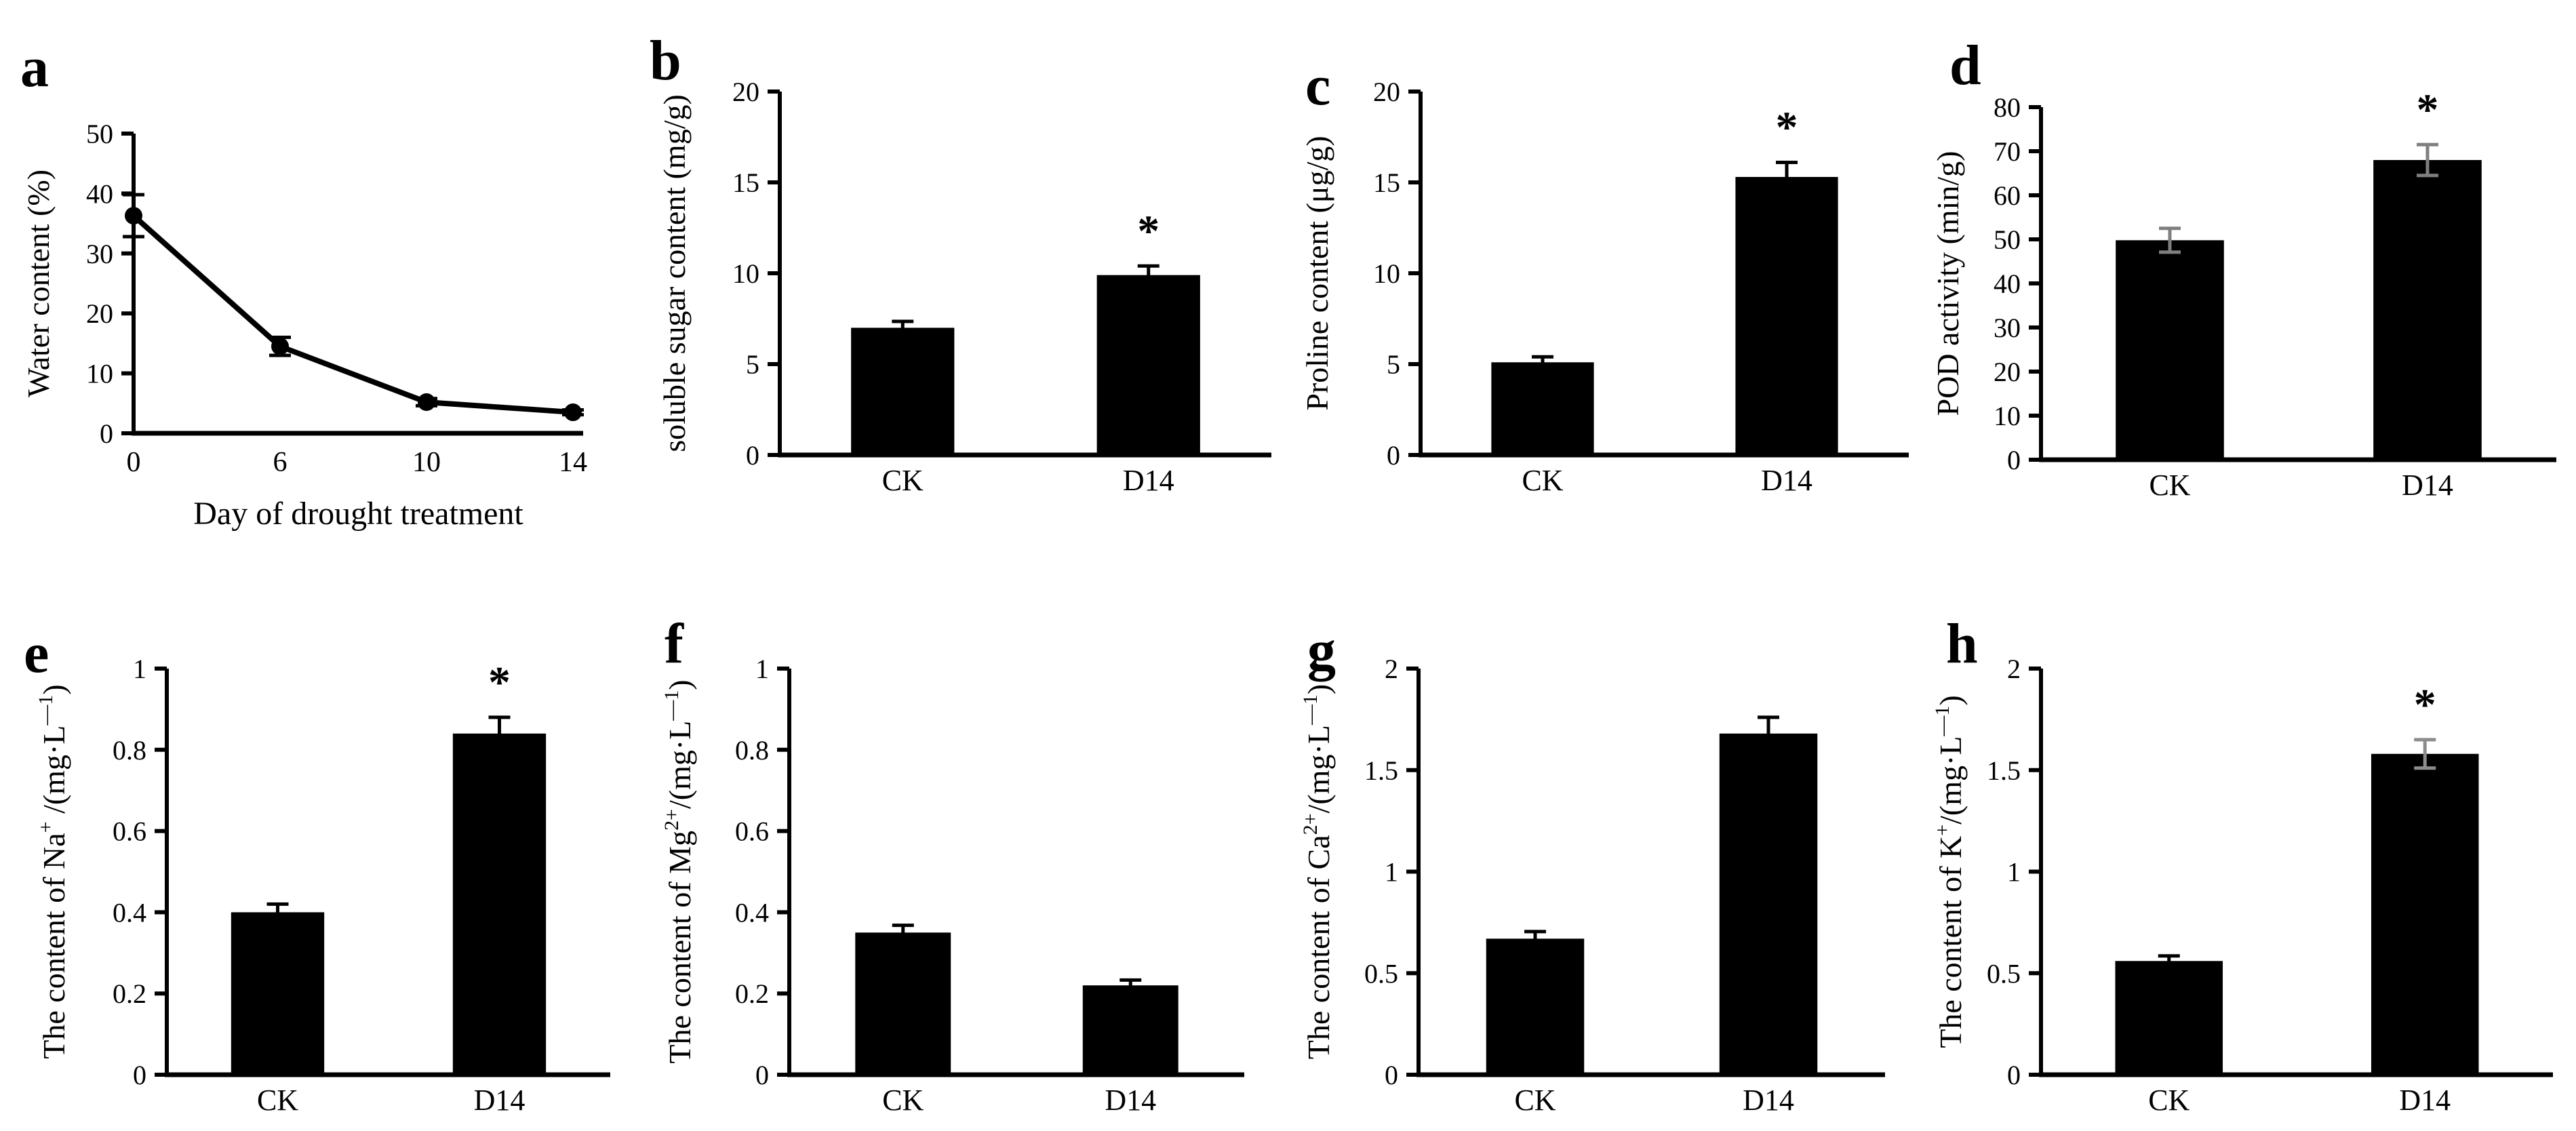 The height and width of the screenshot is (1131, 2576). What do you see at coordinates (2008, 107) in the screenshot?
I see `y-tick-label: 80` at bounding box center [2008, 107].